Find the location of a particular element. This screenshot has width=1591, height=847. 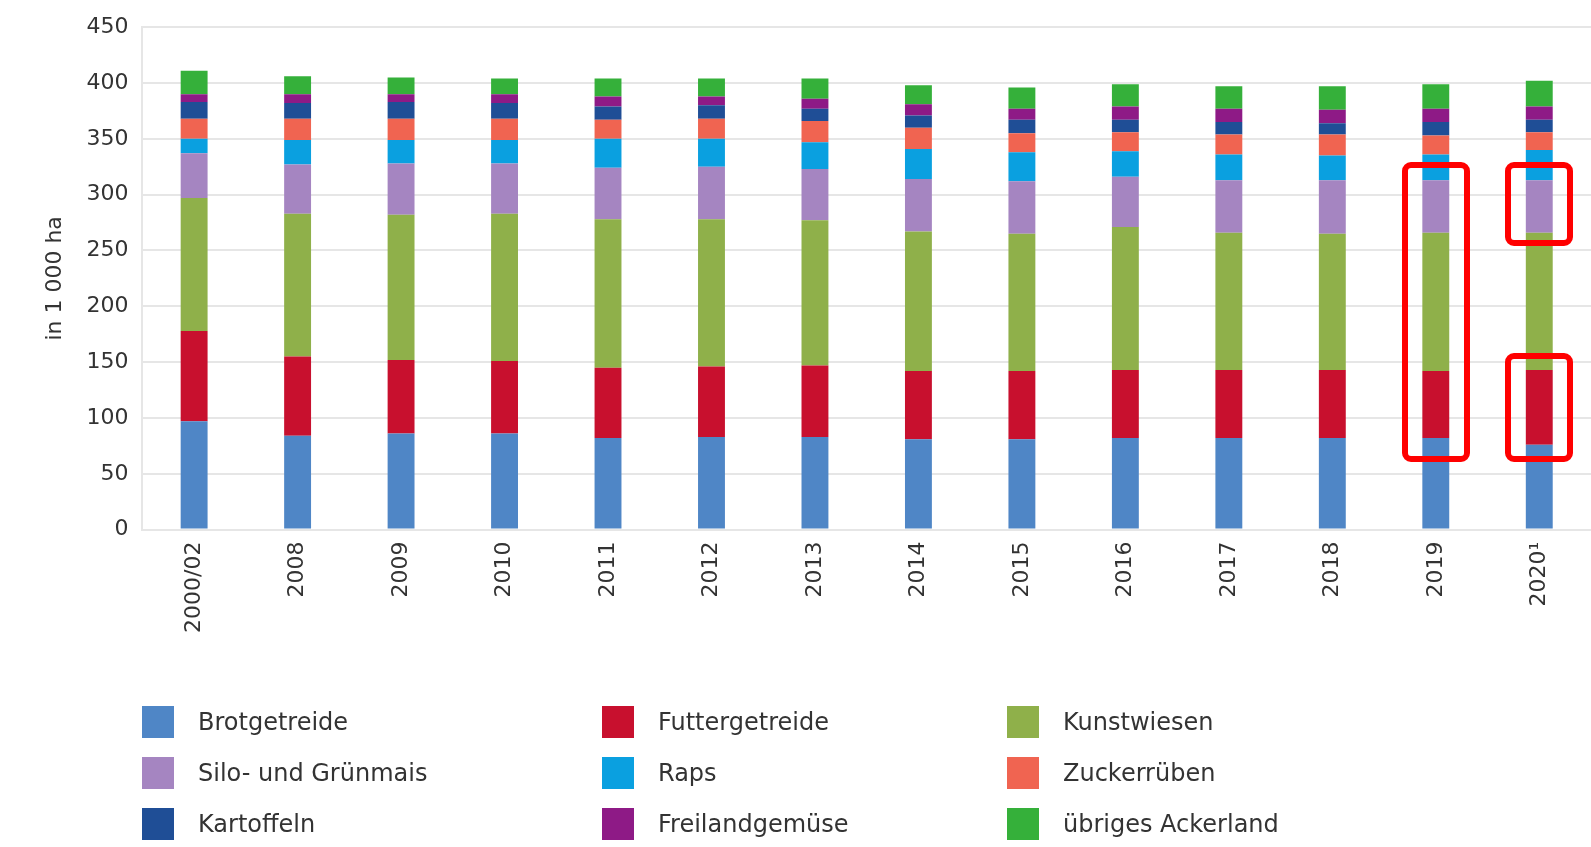

x-tick-label: 2019 is located at coordinates (1434, 569).